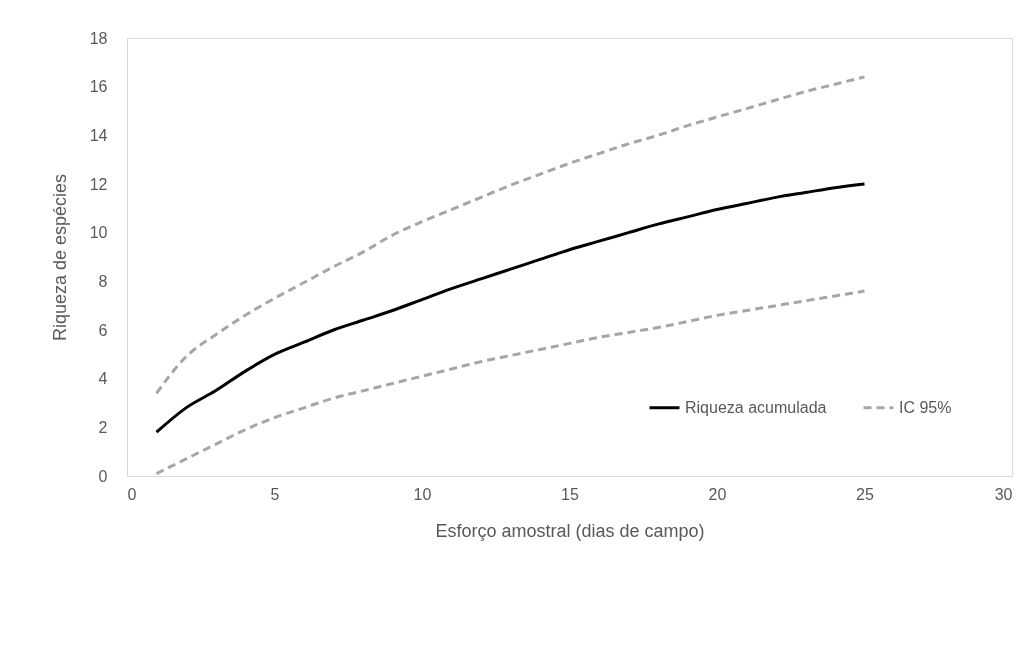  I want to click on legend-label: IC 95%, so click(925, 407).